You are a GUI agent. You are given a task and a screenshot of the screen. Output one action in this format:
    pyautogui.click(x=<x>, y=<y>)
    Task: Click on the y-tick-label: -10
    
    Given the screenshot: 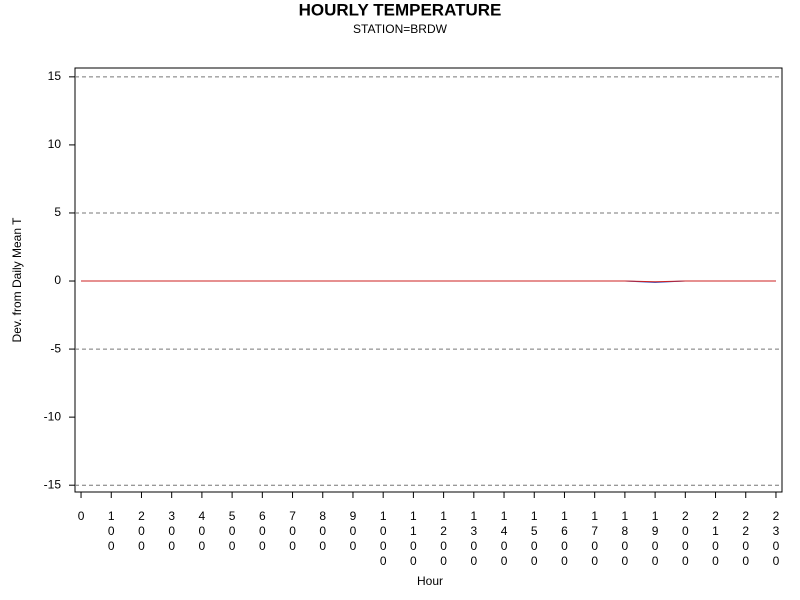 What is the action you would take?
    pyautogui.click(x=53, y=416)
    